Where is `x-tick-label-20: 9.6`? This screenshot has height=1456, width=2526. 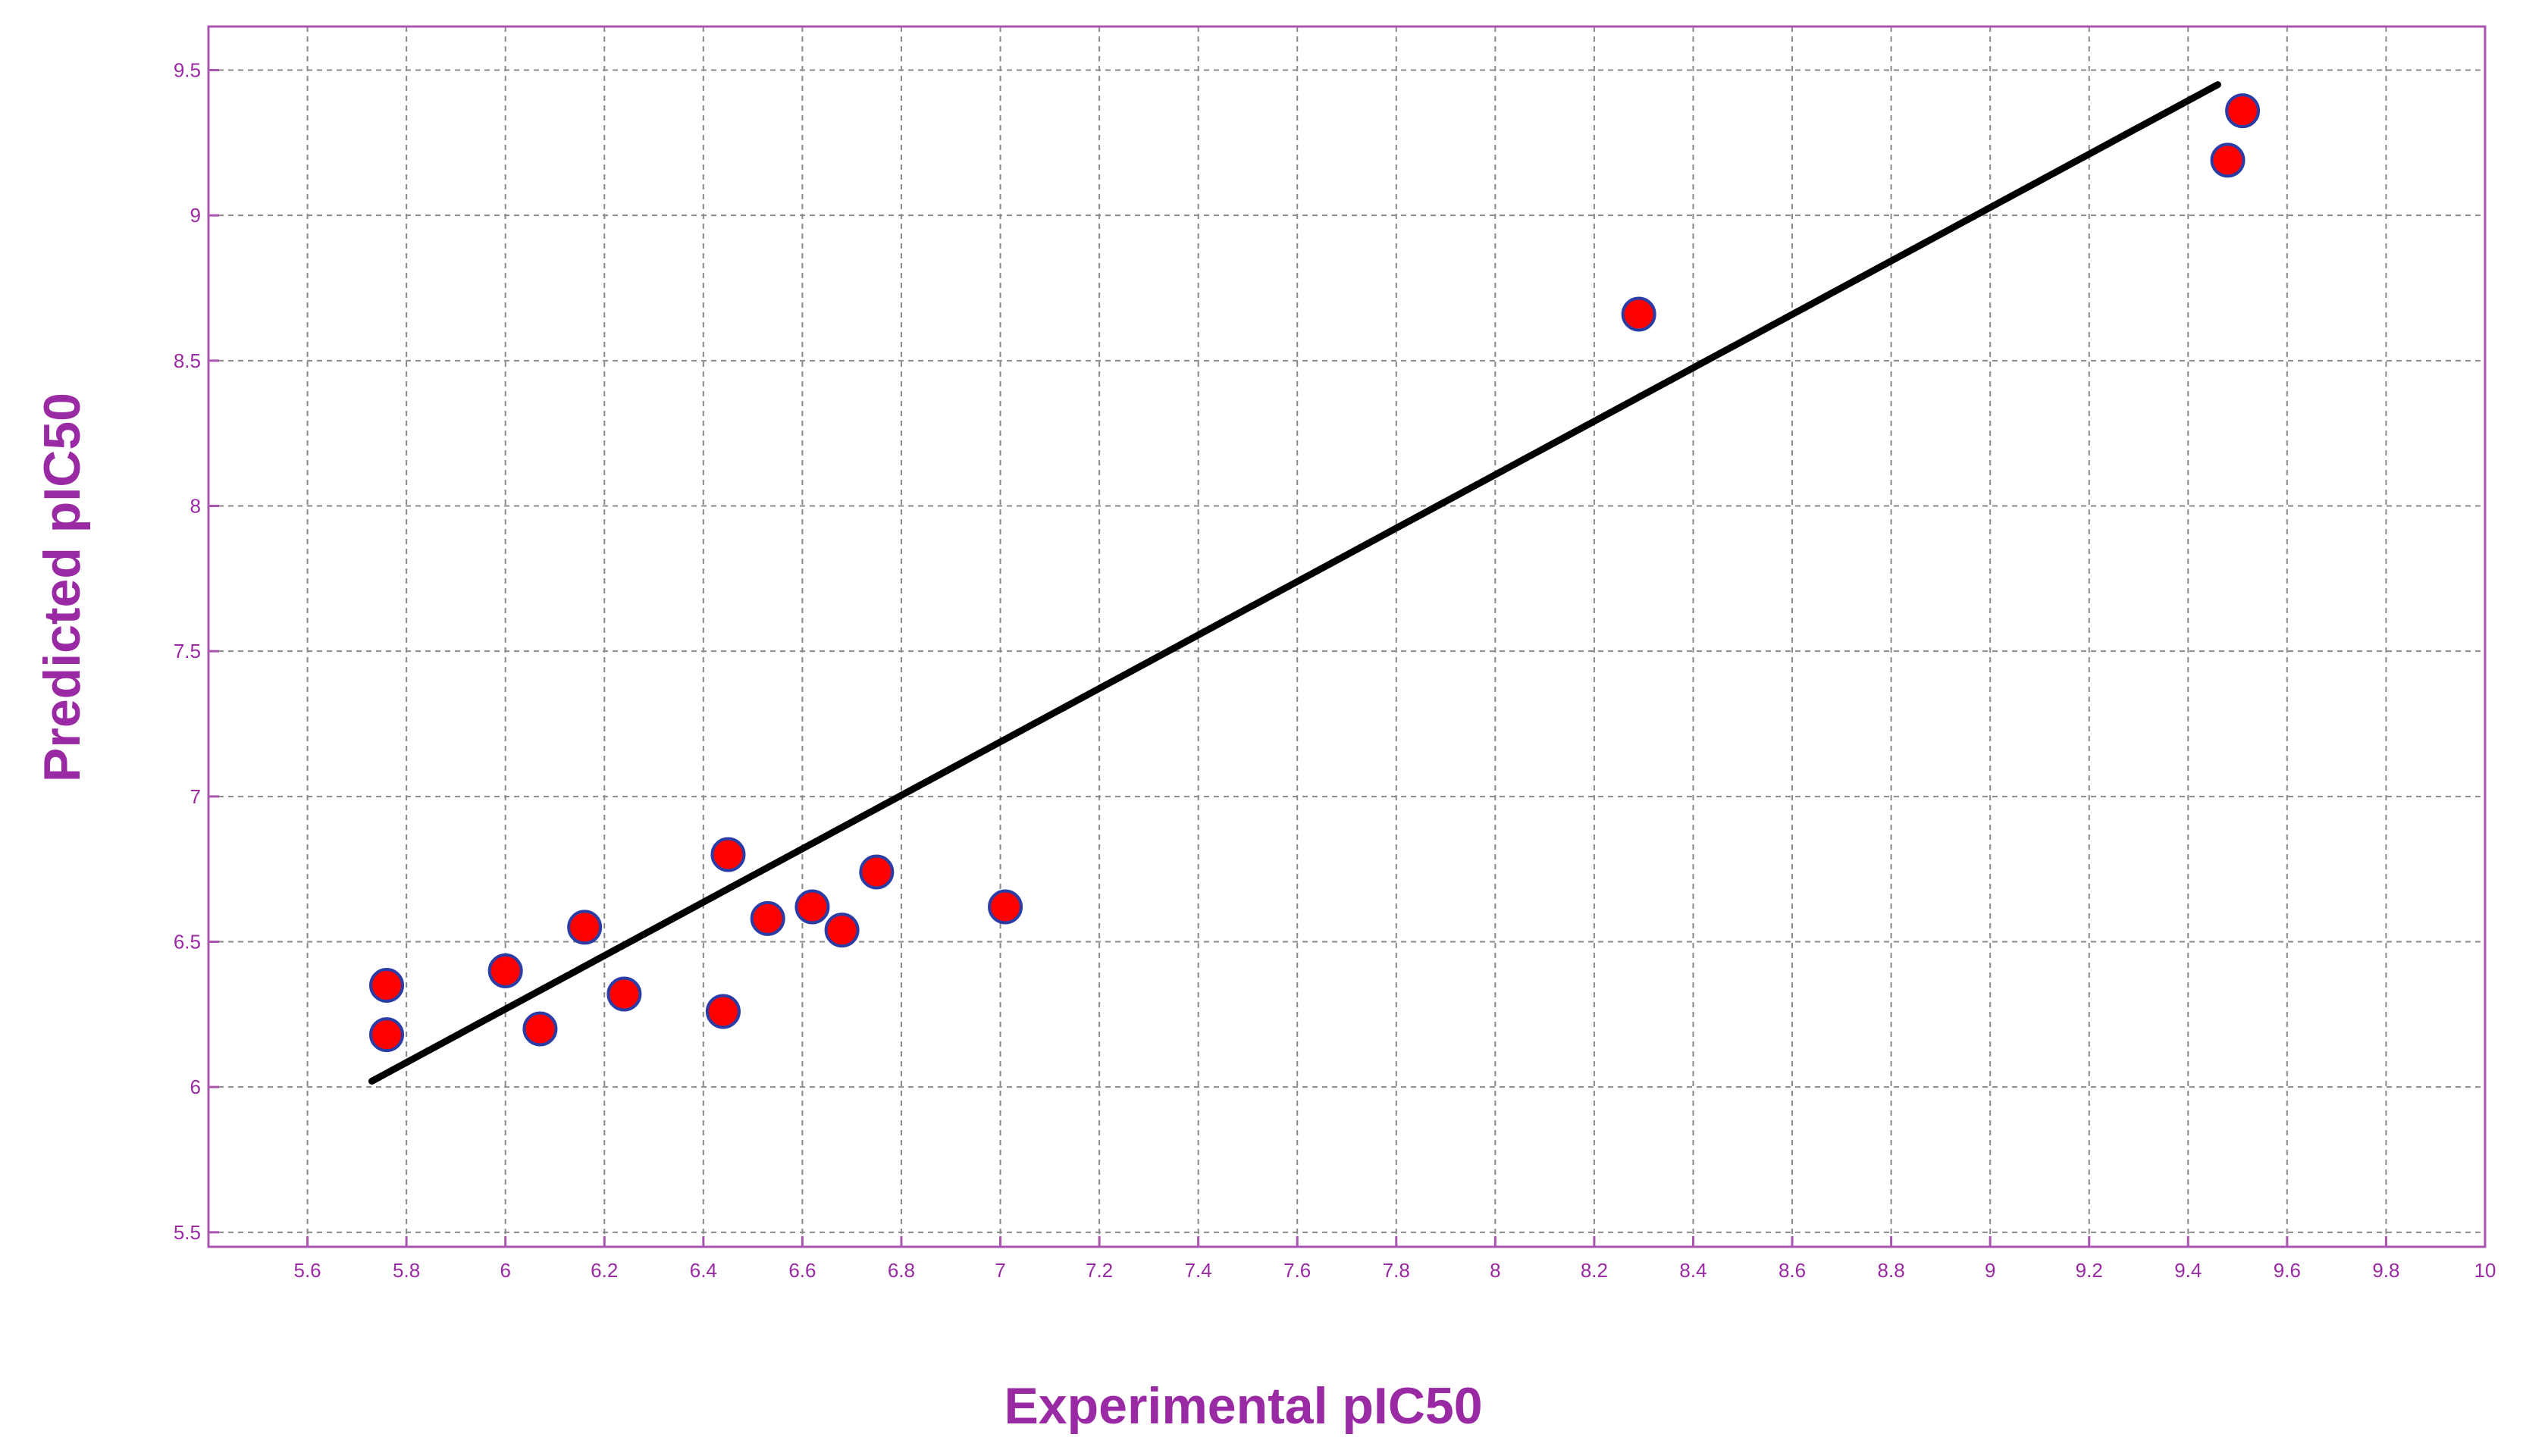 x-tick-label-20: 9.6 is located at coordinates (2288, 1270).